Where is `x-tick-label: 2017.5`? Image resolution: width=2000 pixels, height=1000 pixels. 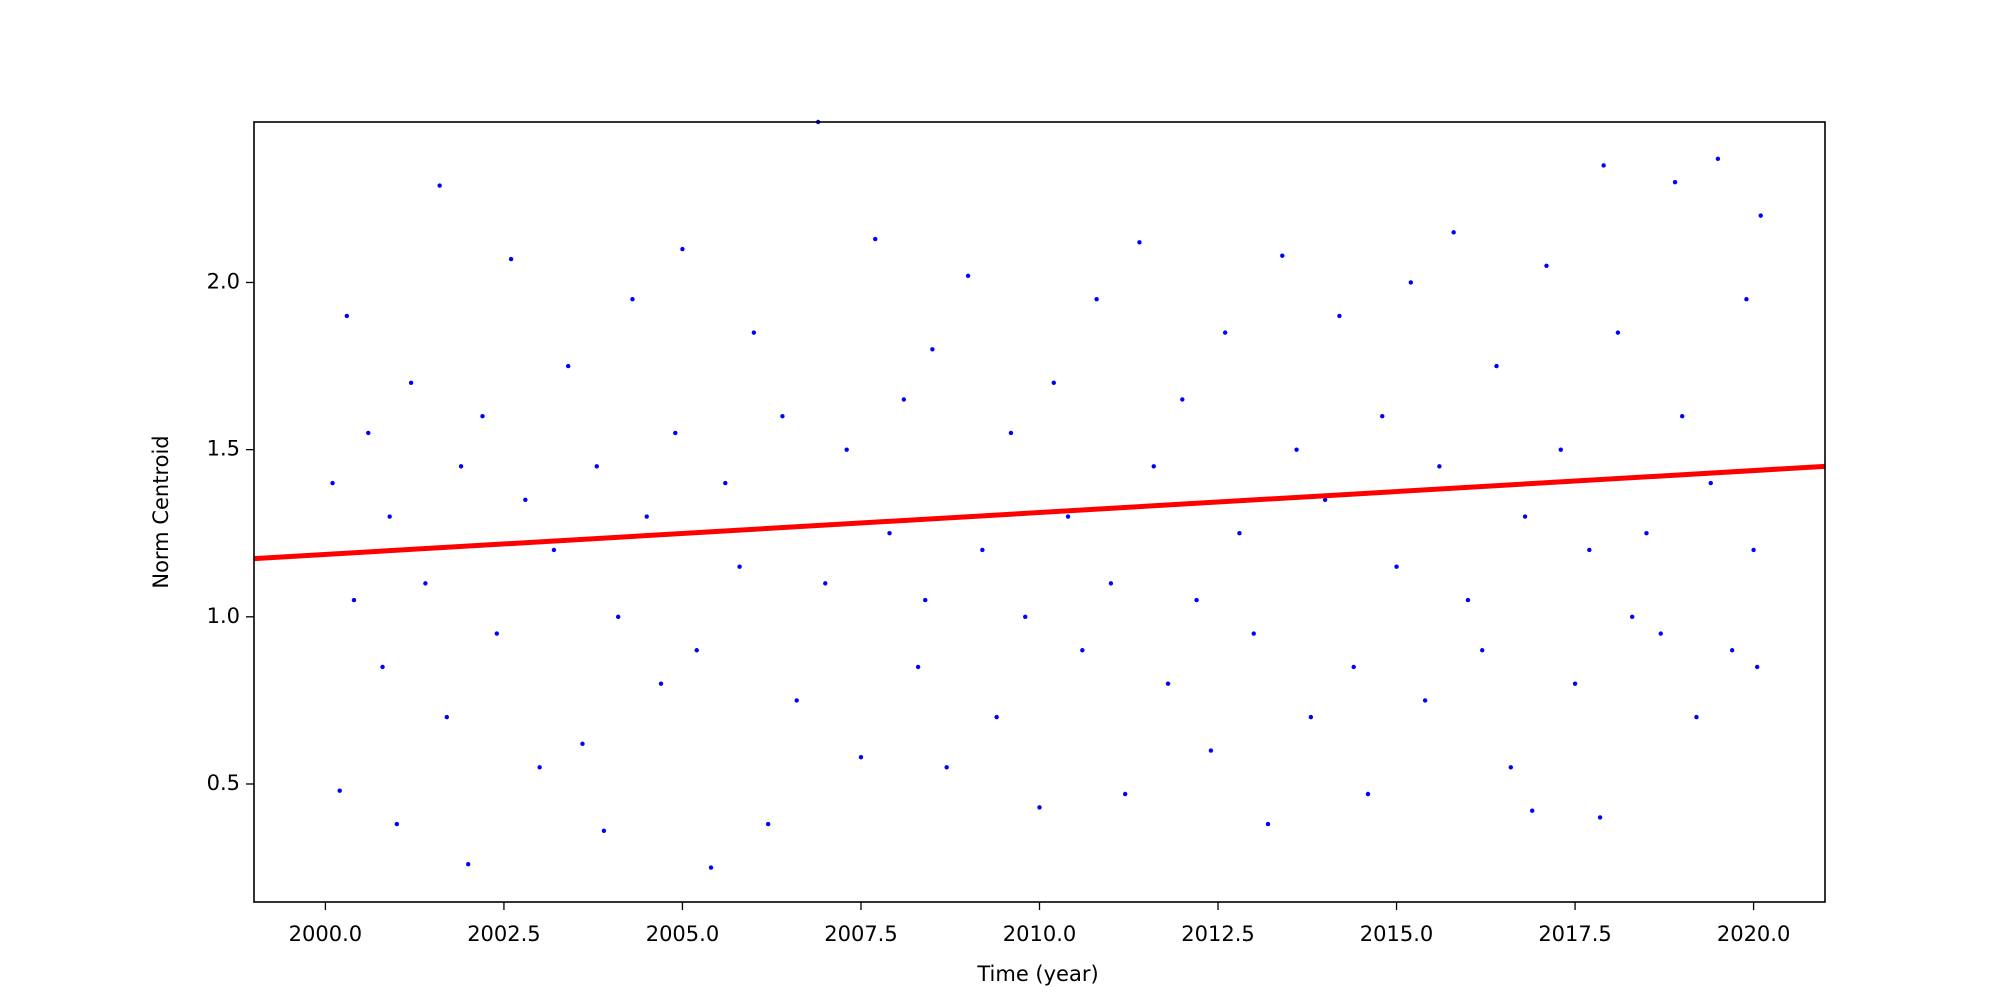 x-tick-label: 2017.5 is located at coordinates (1574, 934).